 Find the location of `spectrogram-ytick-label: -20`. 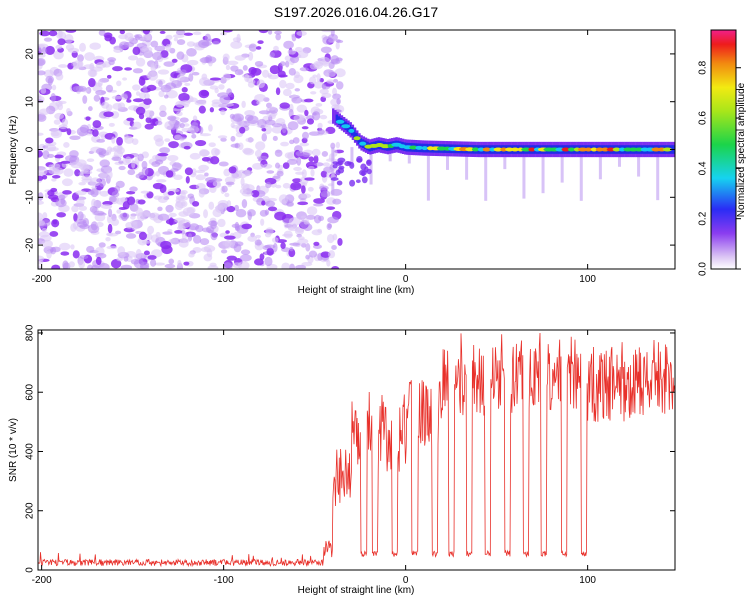

spectrogram-ytick-label: -20 is located at coordinates (30, 244).